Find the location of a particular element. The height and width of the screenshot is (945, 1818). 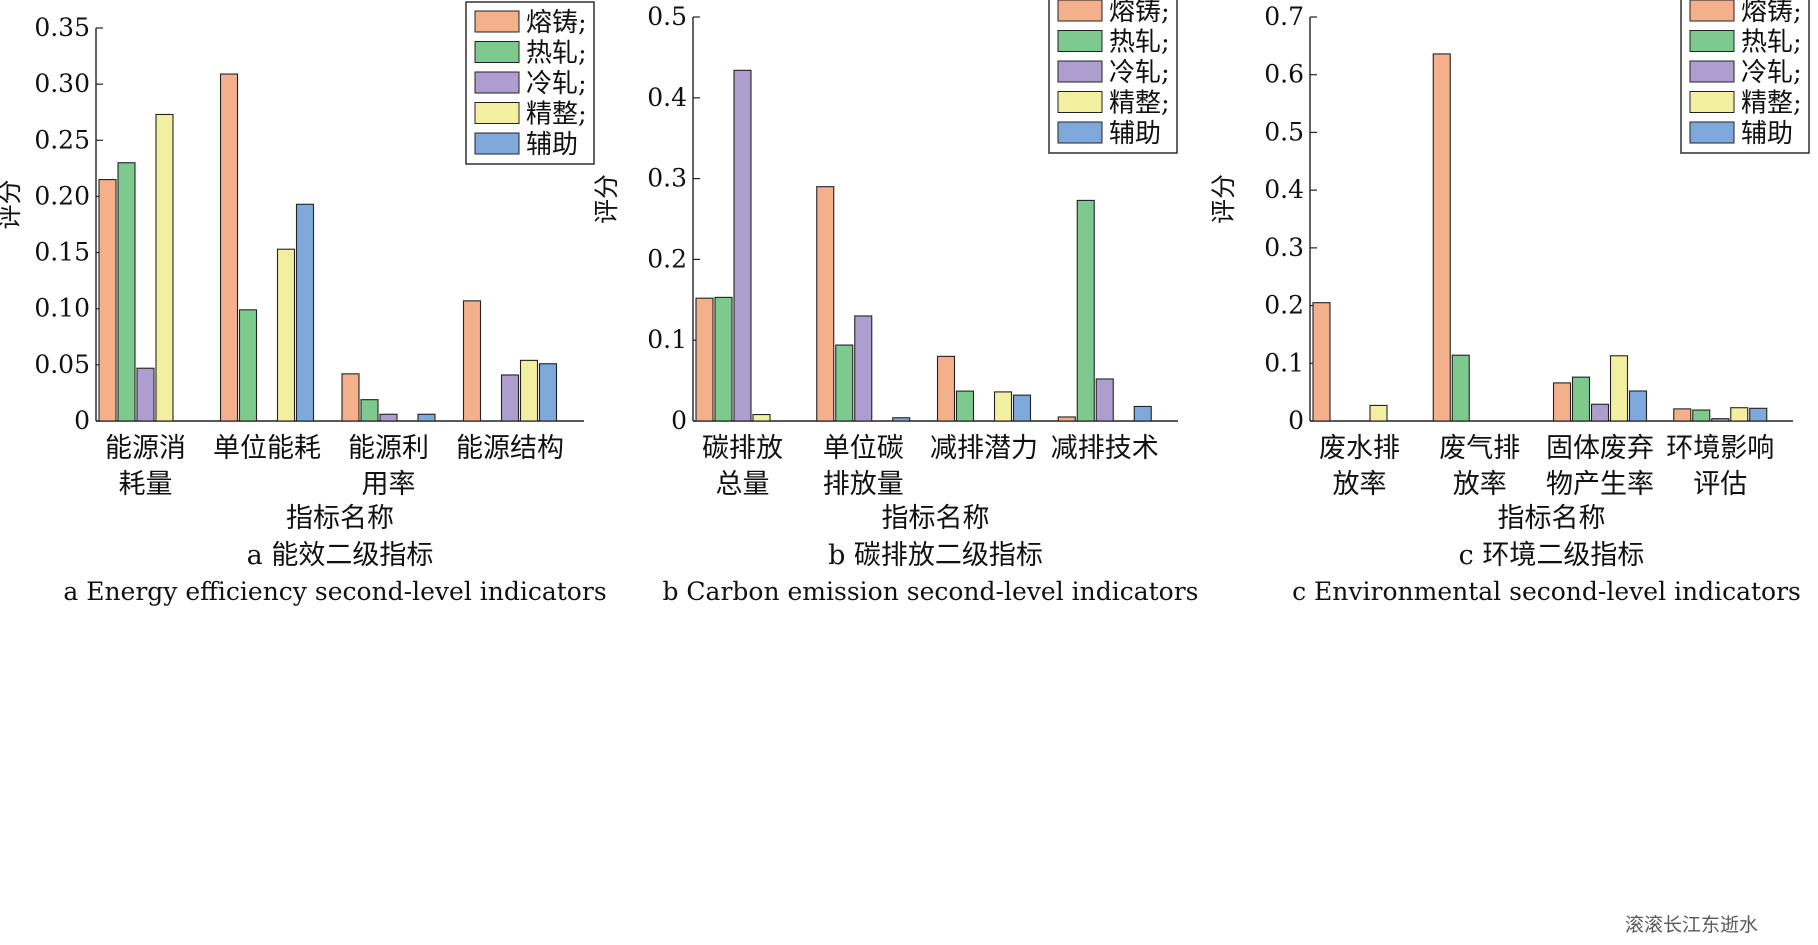

caption-en: c Environmental second-level indicators is located at coordinates (1546, 591).